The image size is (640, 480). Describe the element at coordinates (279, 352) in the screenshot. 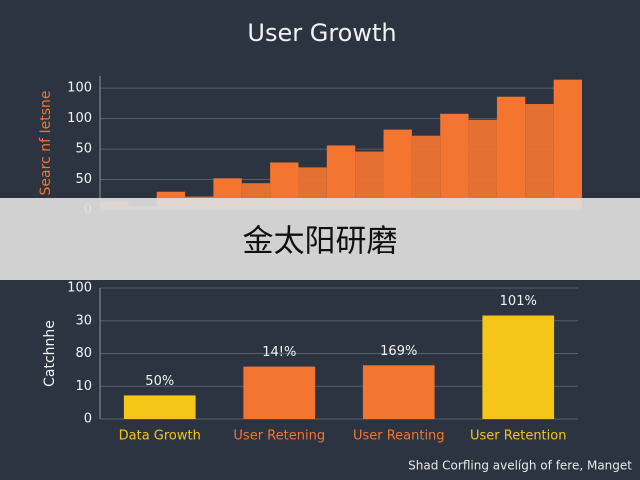

I see `bar-label: 14!%` at that location.